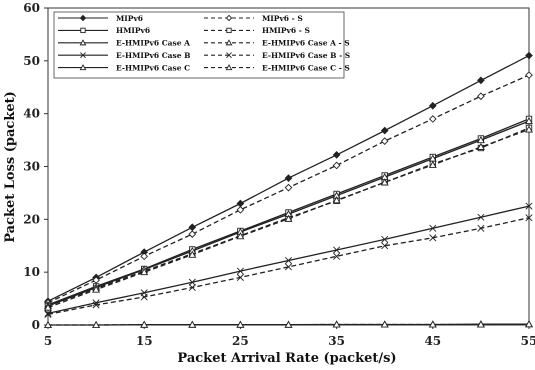 The height and width of the screenshot is (370, 535). What do you see at coordinates (277, 67) in the screenshot?
I see `legend-item: E-HMIPv6 Case C - S` at bounding box center [277, 67].